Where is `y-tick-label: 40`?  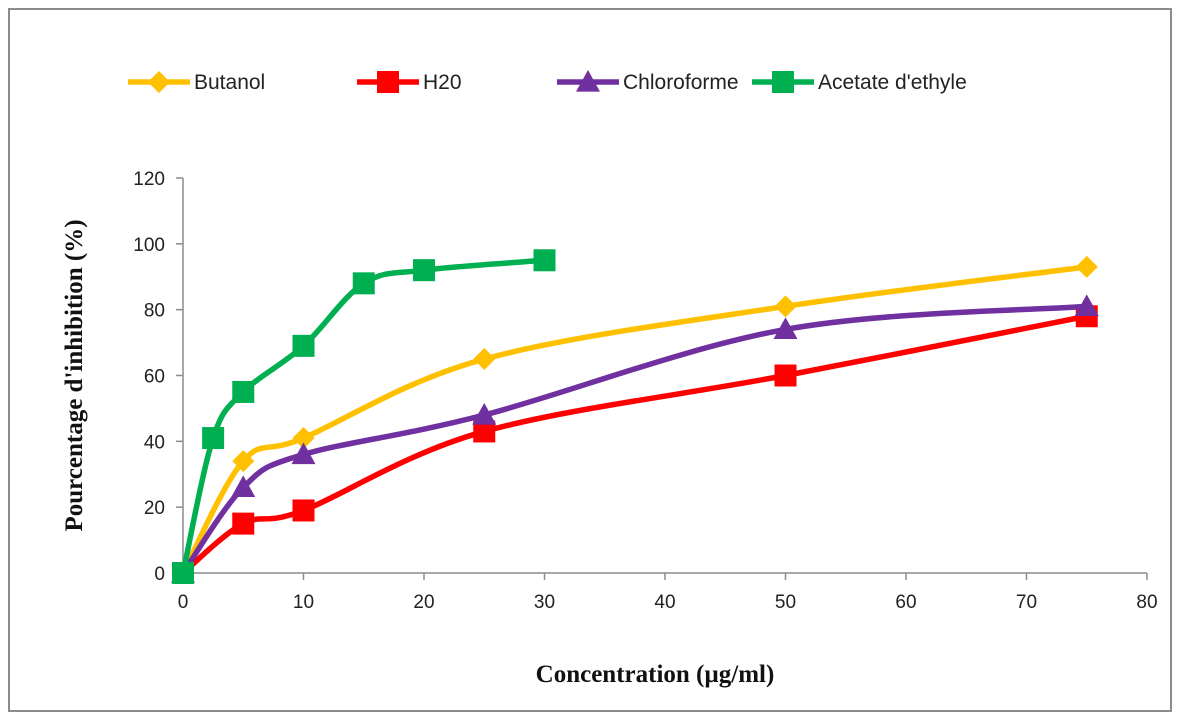
y-tick-label: 40 is located at coordinates (154, 442).